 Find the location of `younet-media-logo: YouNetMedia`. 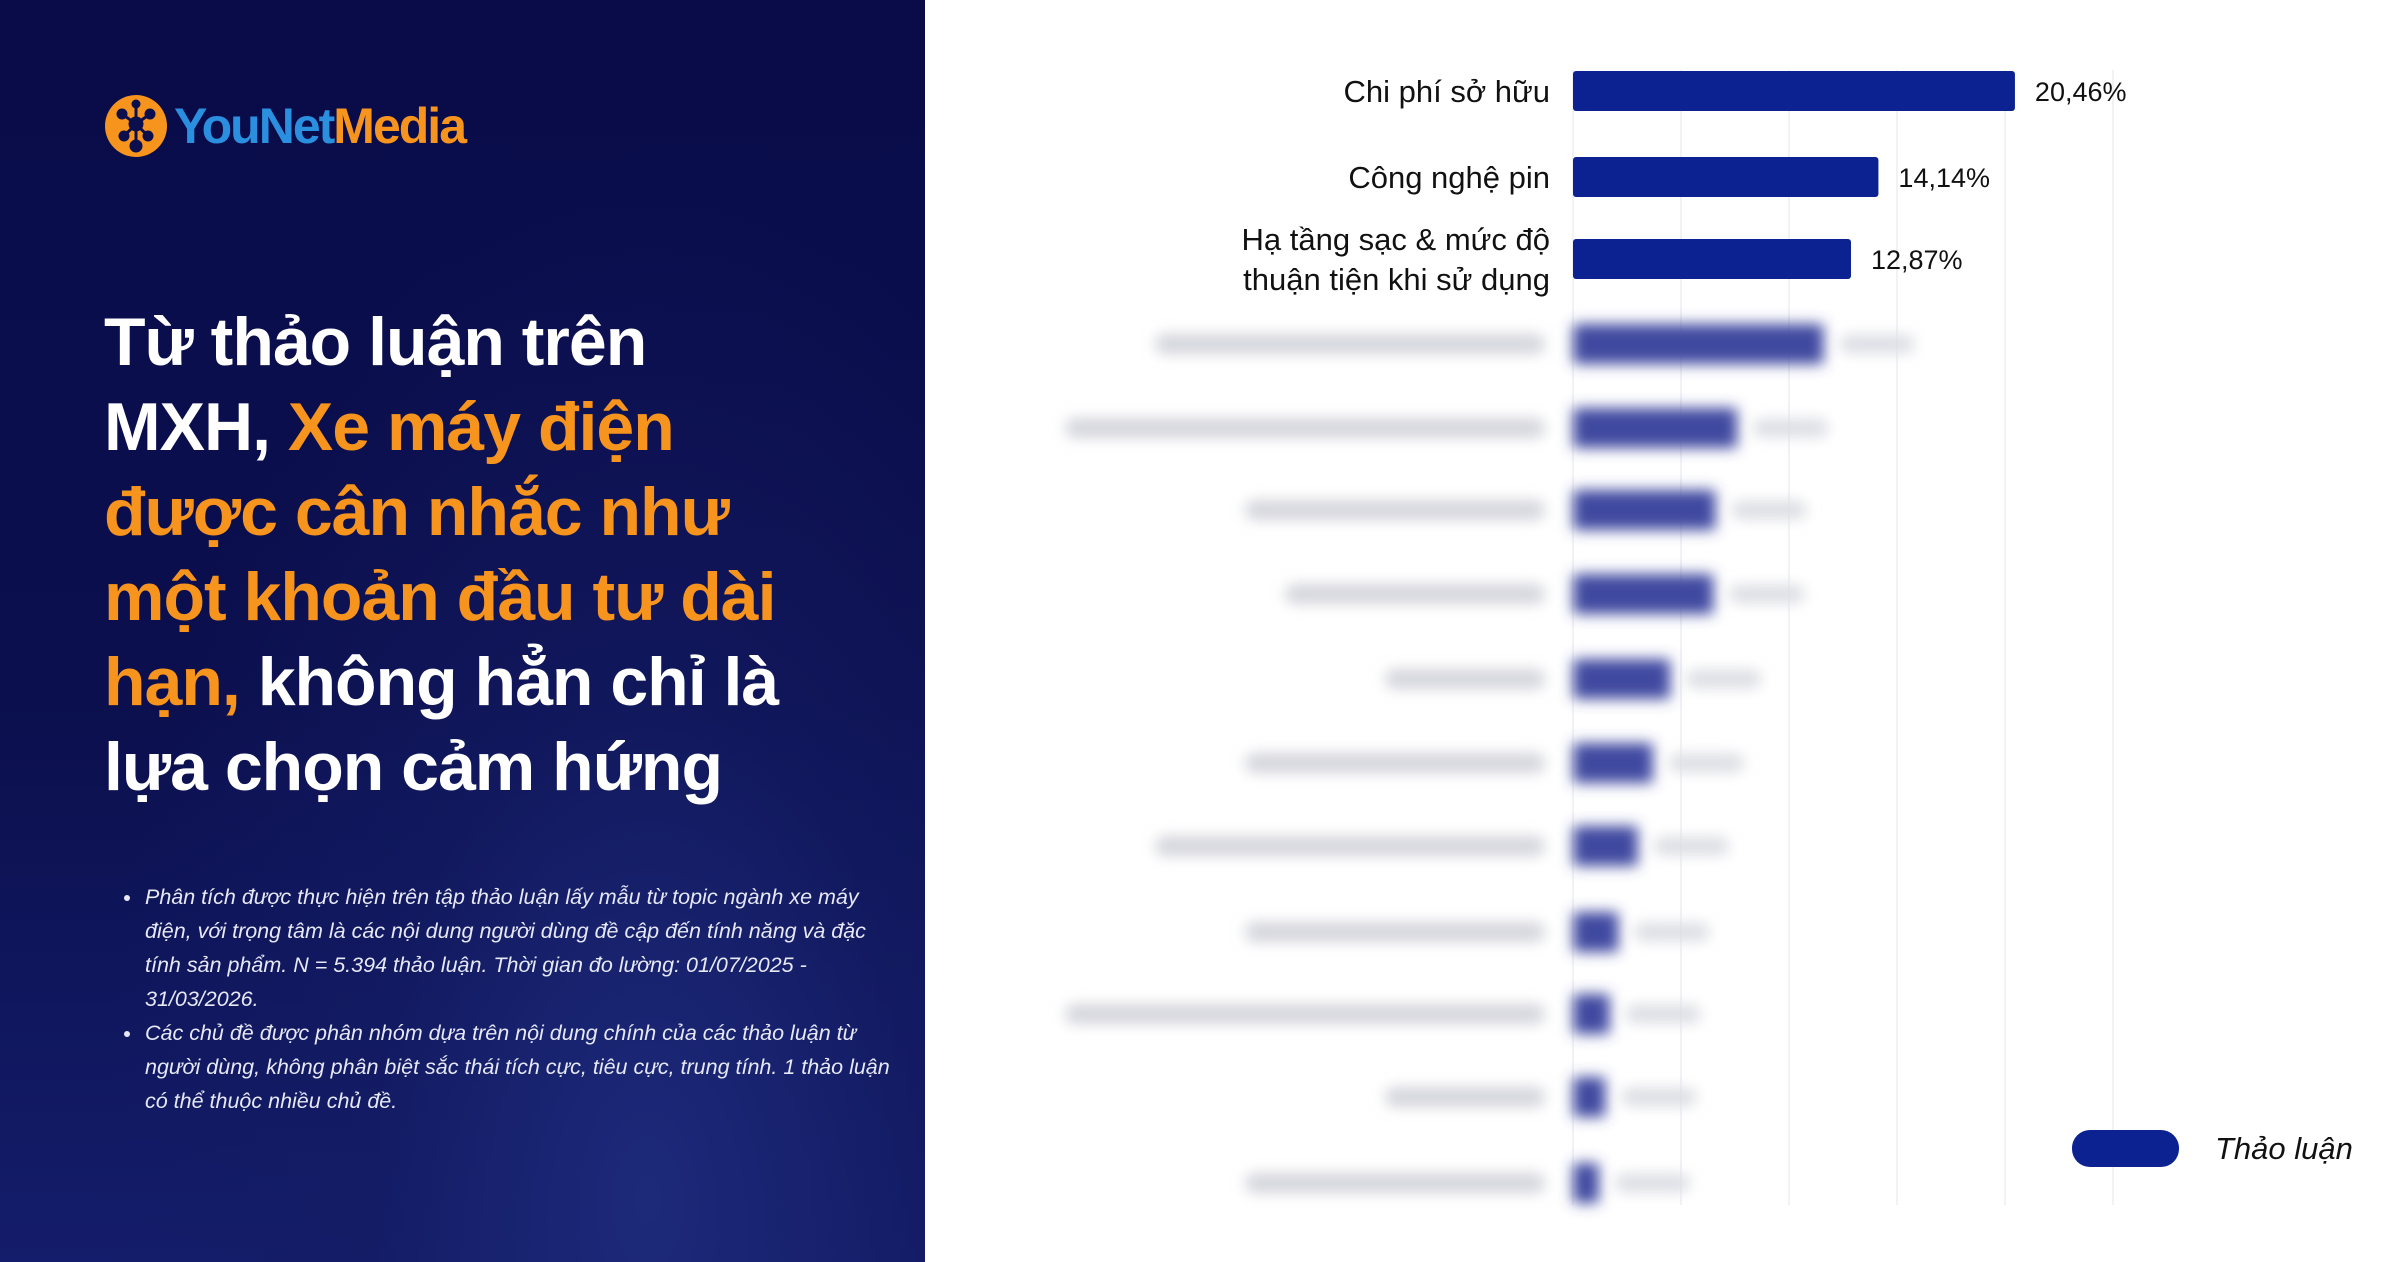

younet-media-logo: YouNetMedia is located at coordinates (285, 126).